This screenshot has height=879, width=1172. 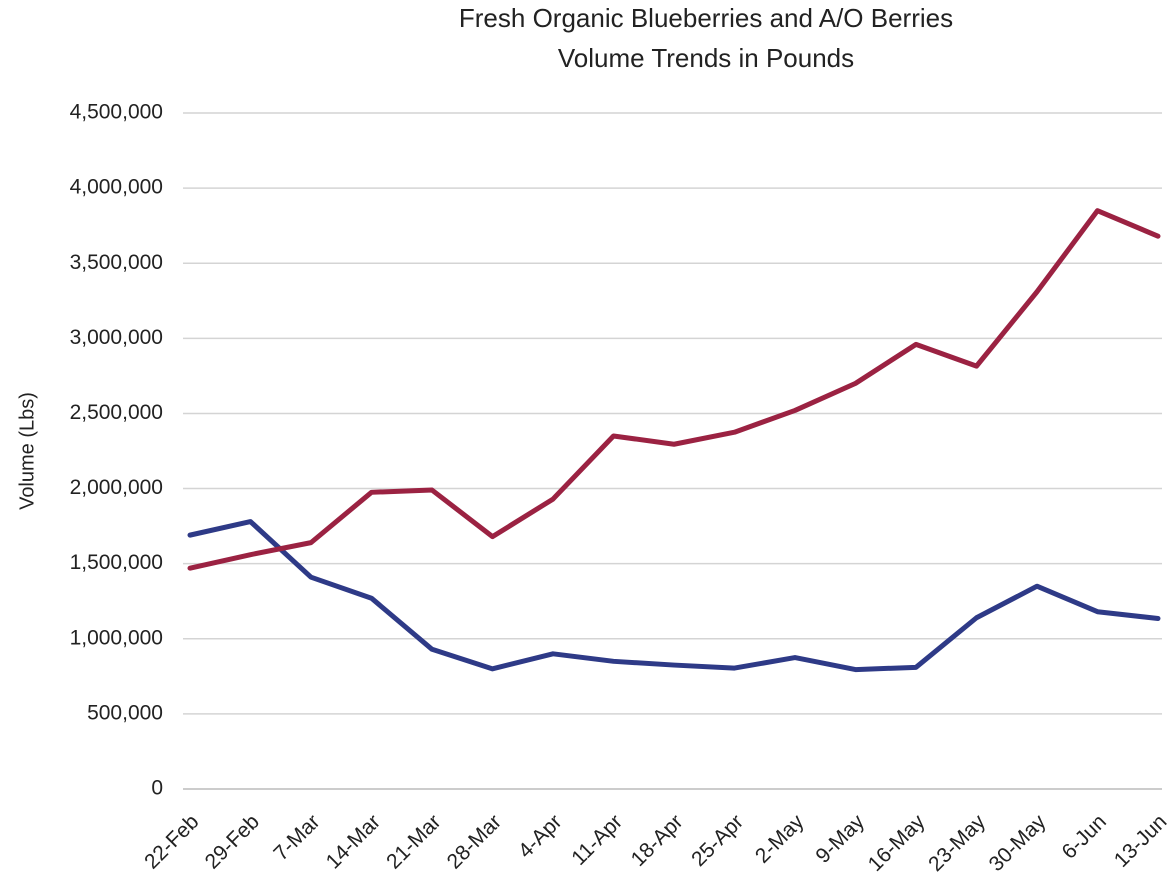 What do you see at coordinates (1018, 843) in the screenshot?
I see `x-tick-label: 30-May` at bounding box center [1018, 843].